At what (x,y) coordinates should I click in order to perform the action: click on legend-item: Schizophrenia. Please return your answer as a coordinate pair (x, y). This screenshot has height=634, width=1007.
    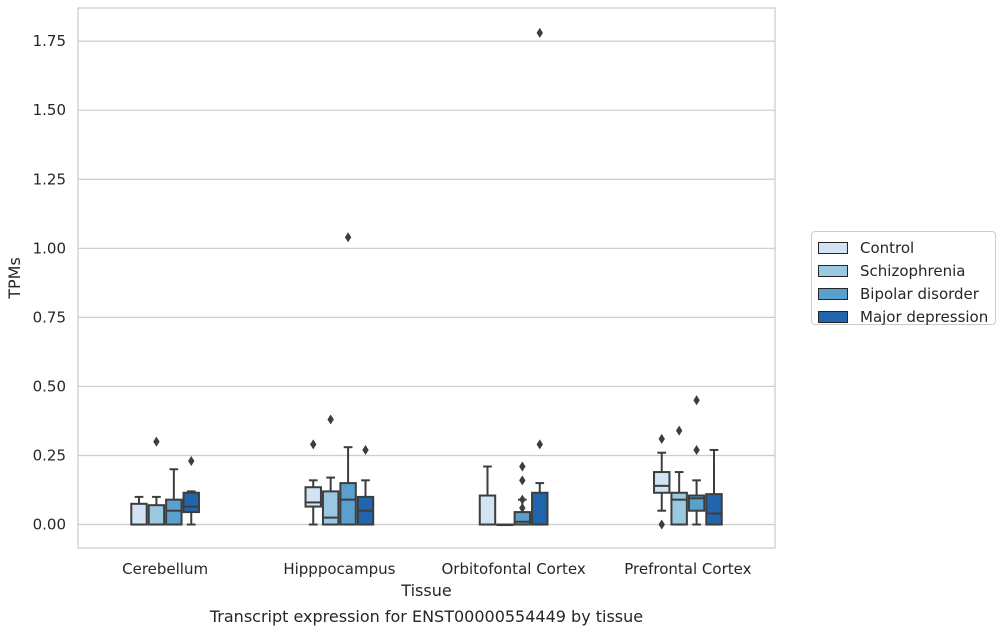
    Looking at the image, I should click on (906, 270).